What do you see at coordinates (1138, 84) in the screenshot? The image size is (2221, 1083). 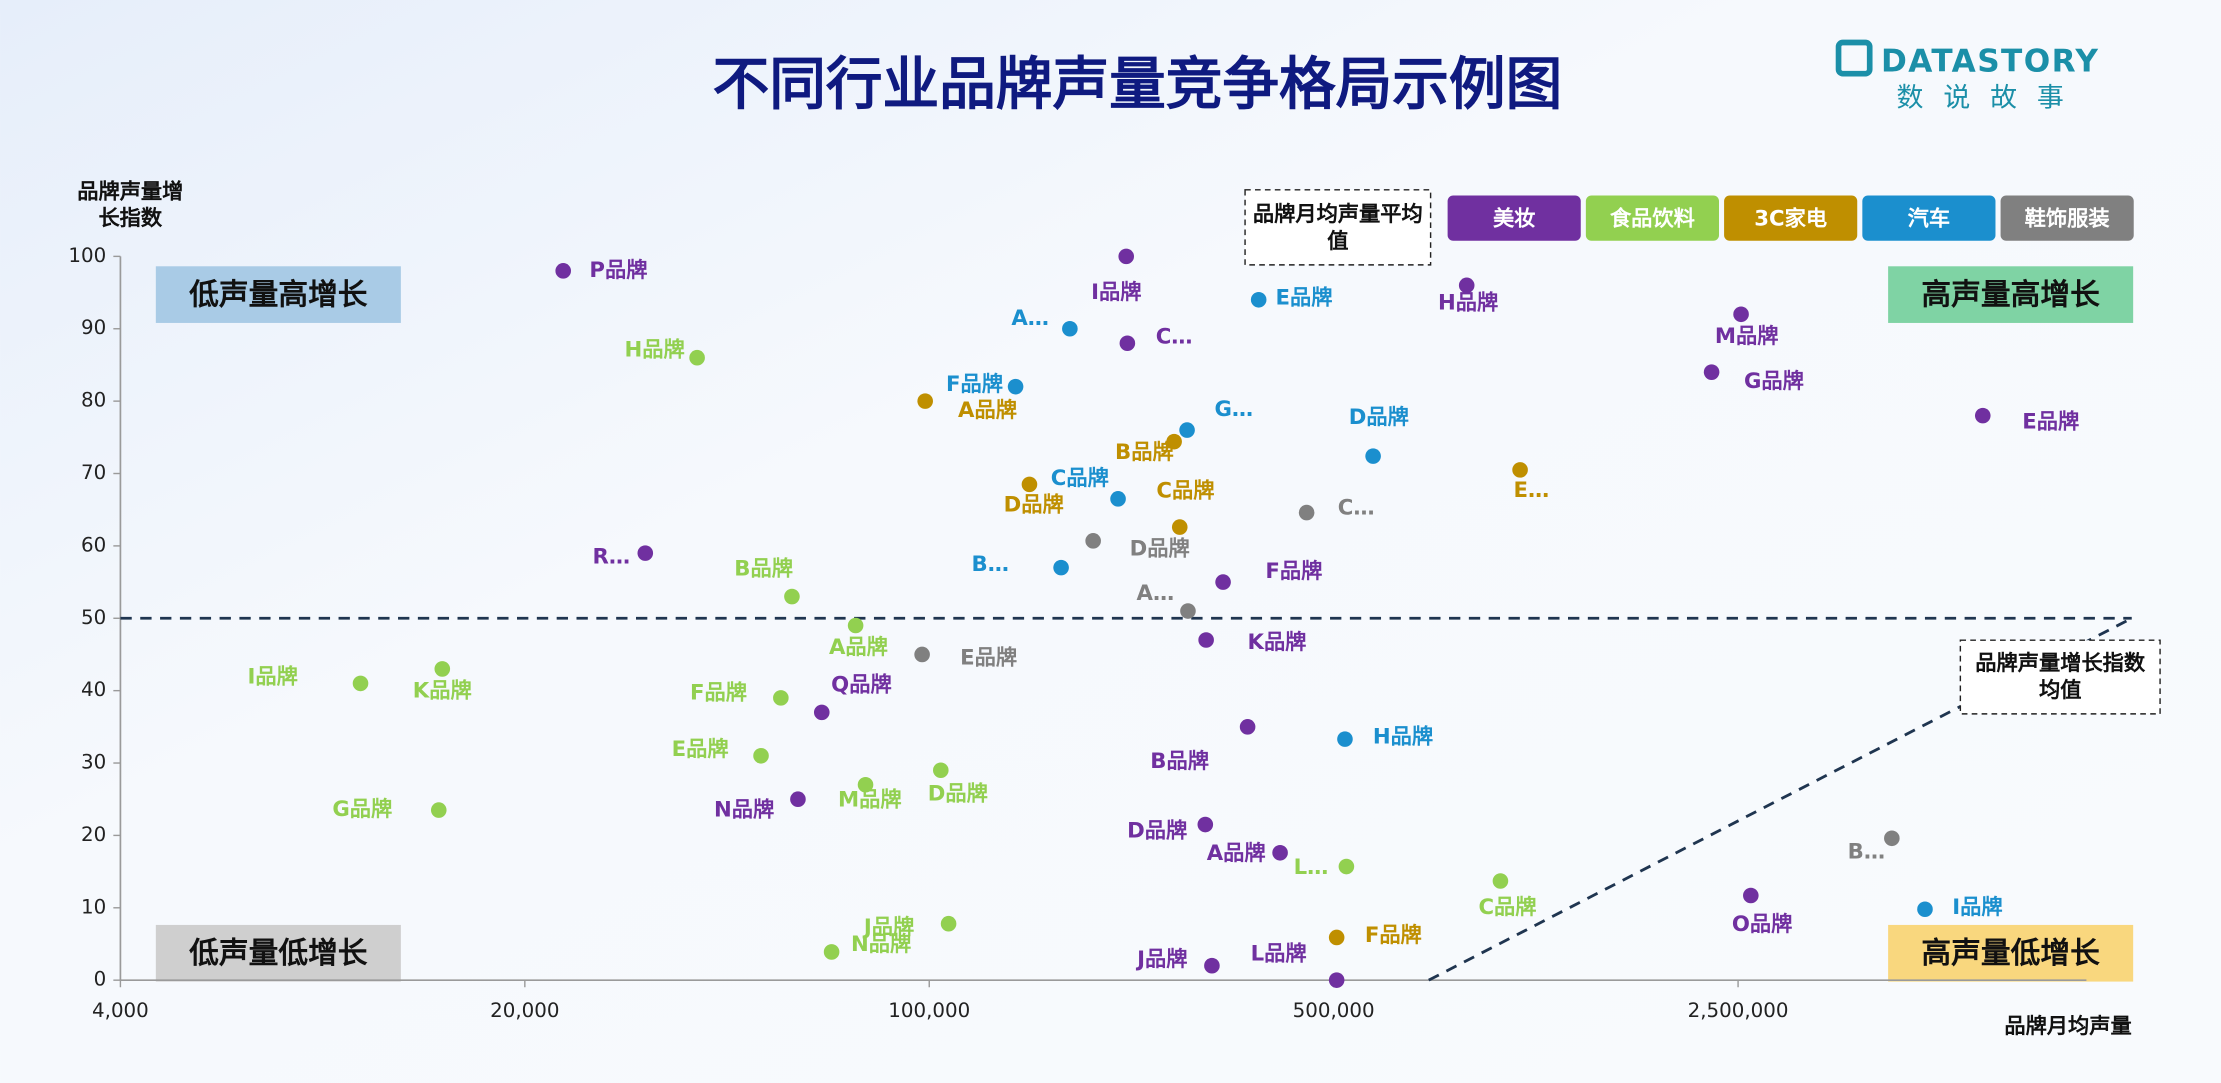 I see `chart-title: 不同行业品牌声量竞争格局示例图` at bounding box center [1138, 84].